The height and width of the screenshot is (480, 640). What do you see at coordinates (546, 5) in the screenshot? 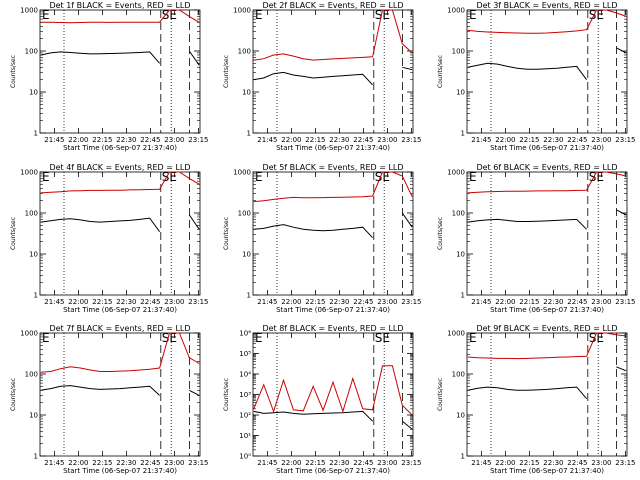
I see `panel-title: Det 3f BLACK = Events, RED = LLD` at bounding box center [546, 5].